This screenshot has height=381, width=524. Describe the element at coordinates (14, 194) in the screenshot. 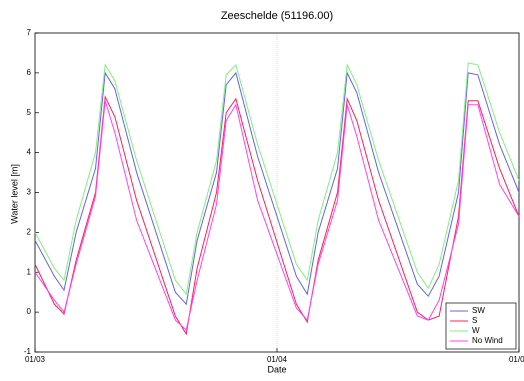

I see `y-axis-label: Water level [m]` at that location.